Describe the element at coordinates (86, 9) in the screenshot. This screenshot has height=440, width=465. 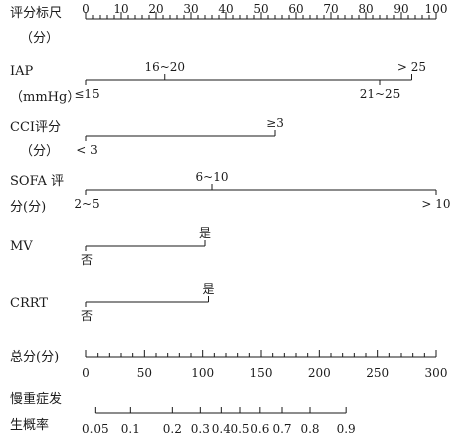
I see `points-tick-label: 0` at that location.